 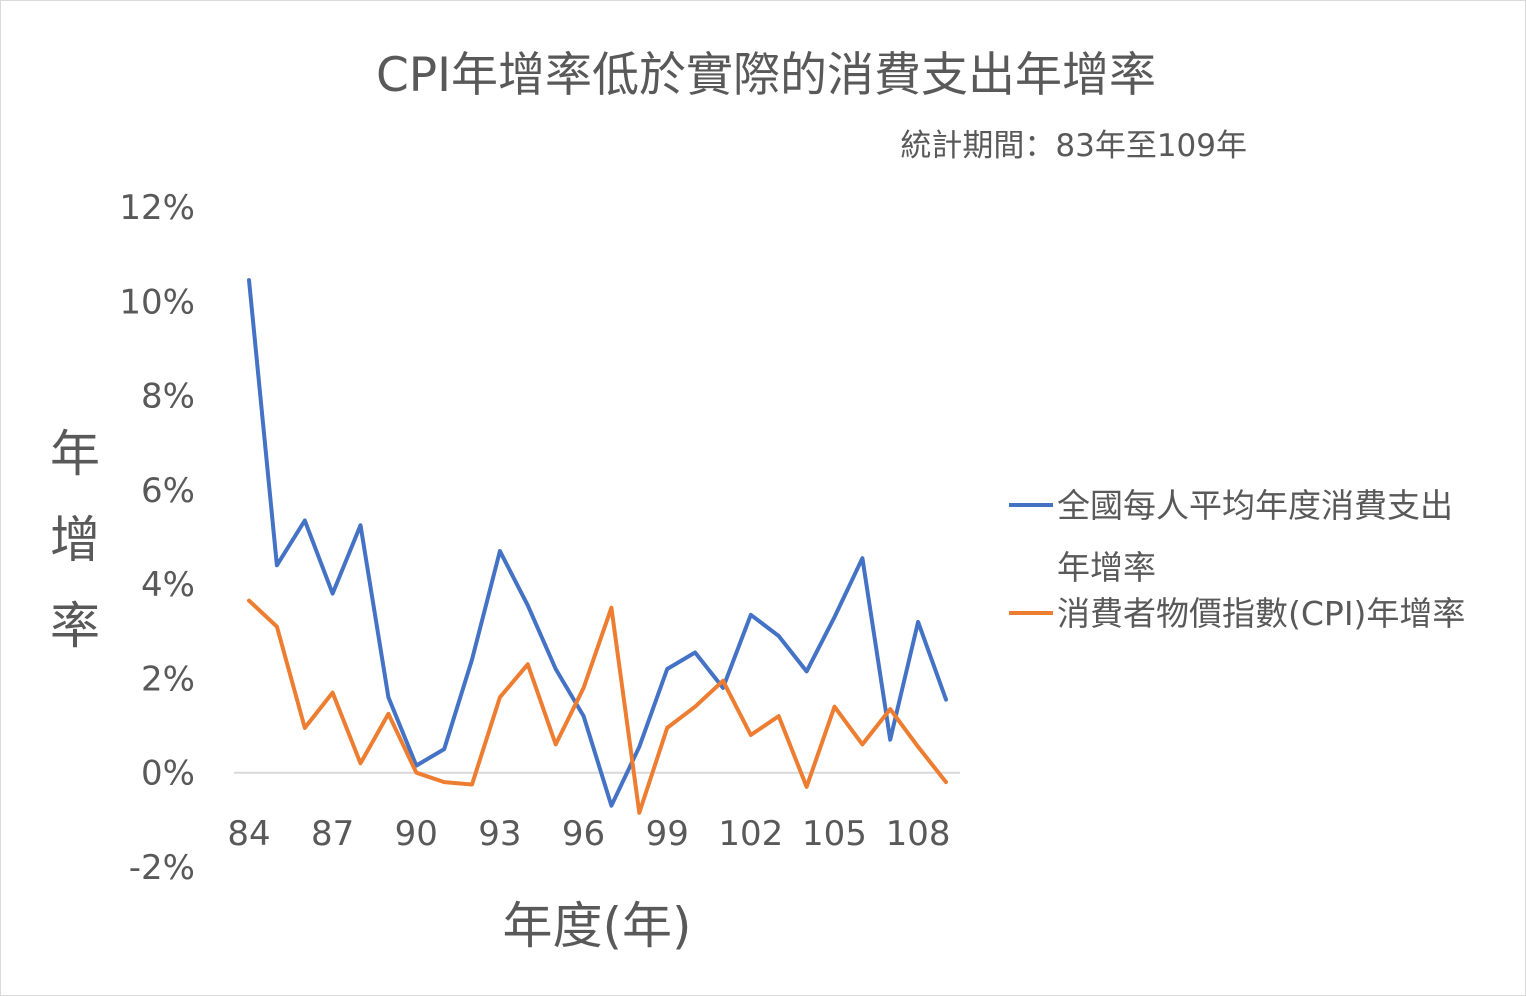 I want to click on x-tick-label: 84, so click(x=248, y=834).